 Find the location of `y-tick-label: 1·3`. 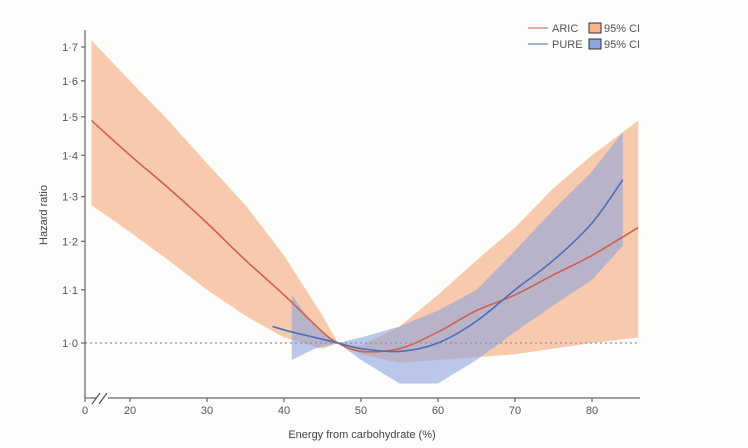

y-tick-label: 1·3 is located at coordinates (70, 198).